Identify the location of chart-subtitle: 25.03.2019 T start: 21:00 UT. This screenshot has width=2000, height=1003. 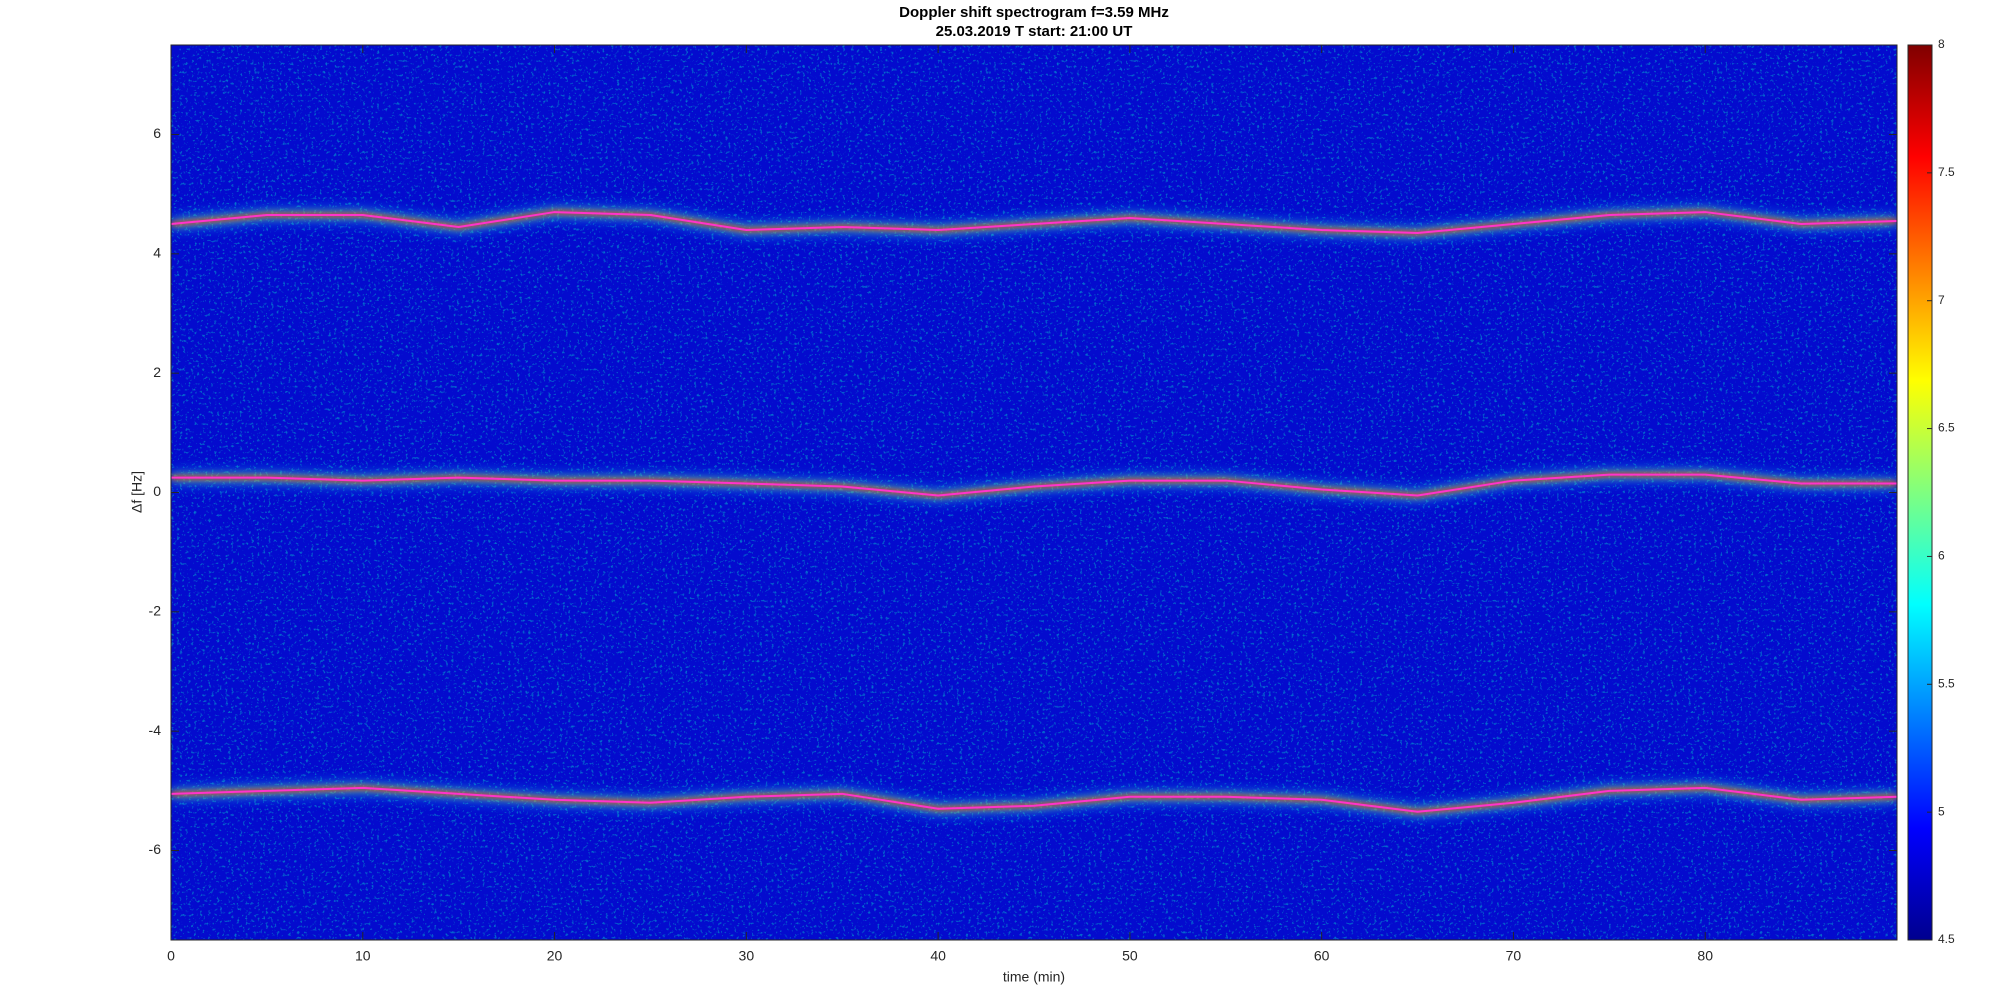
(1034, 31).